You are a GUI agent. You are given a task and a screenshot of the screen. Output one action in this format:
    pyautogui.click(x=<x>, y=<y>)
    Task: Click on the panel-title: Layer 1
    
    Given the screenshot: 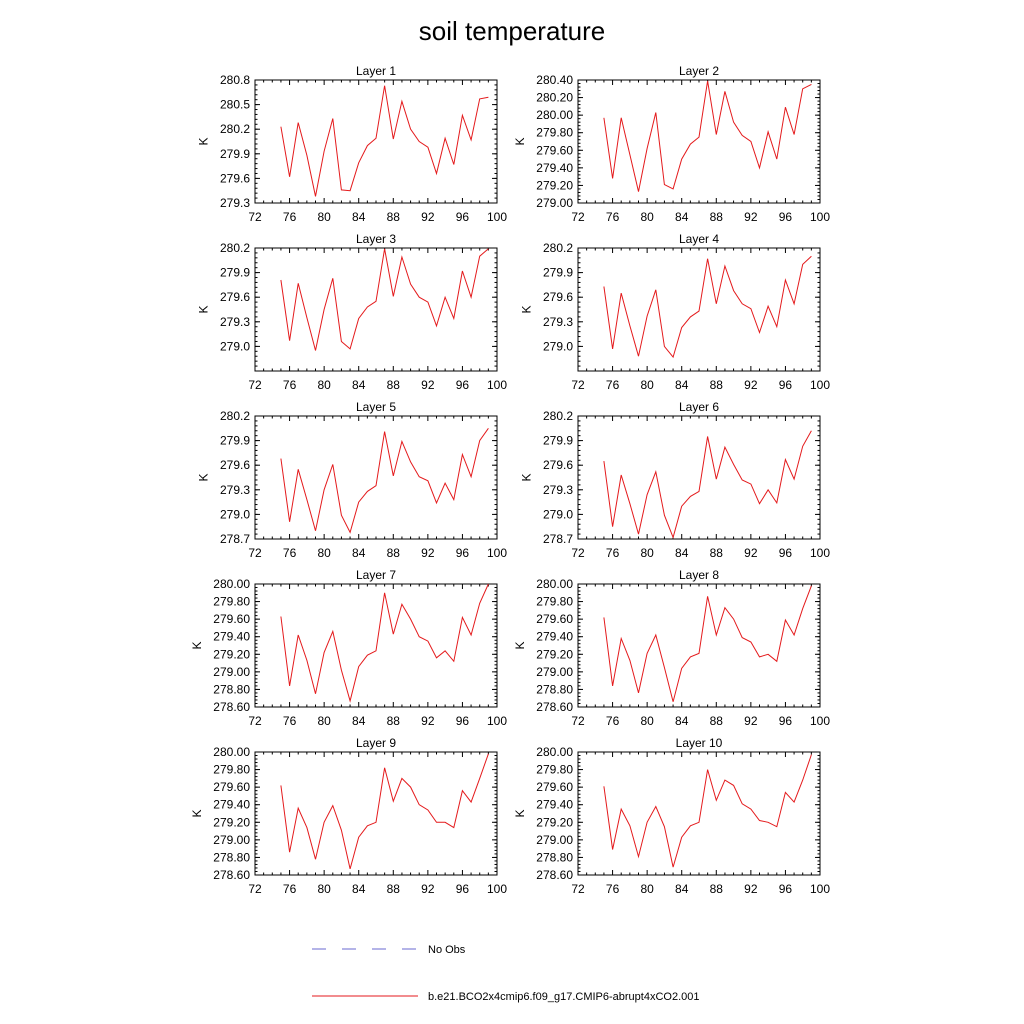 What is the action you would take?
    pyautogui.click(x=376, y=71)
    